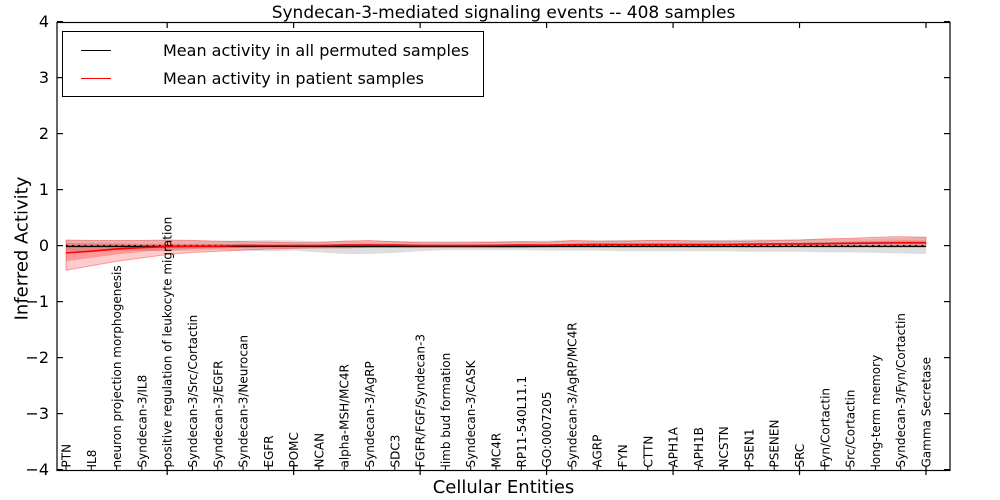 The height and width of the screenshot is (500, 1000). What do you see at coordinates (901, 390) in the screenshot?
I see `x-category-label: Syndecan-3/Fyn/Cortactin` at bounding box center [901, 390].